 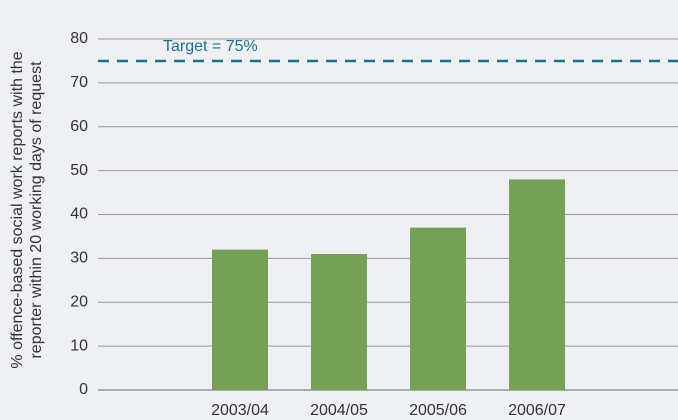 What do you see at coordinates (210, 46) in the screenshot?
I see `target-label: Target = 75%` at bounding box center [210, 46].